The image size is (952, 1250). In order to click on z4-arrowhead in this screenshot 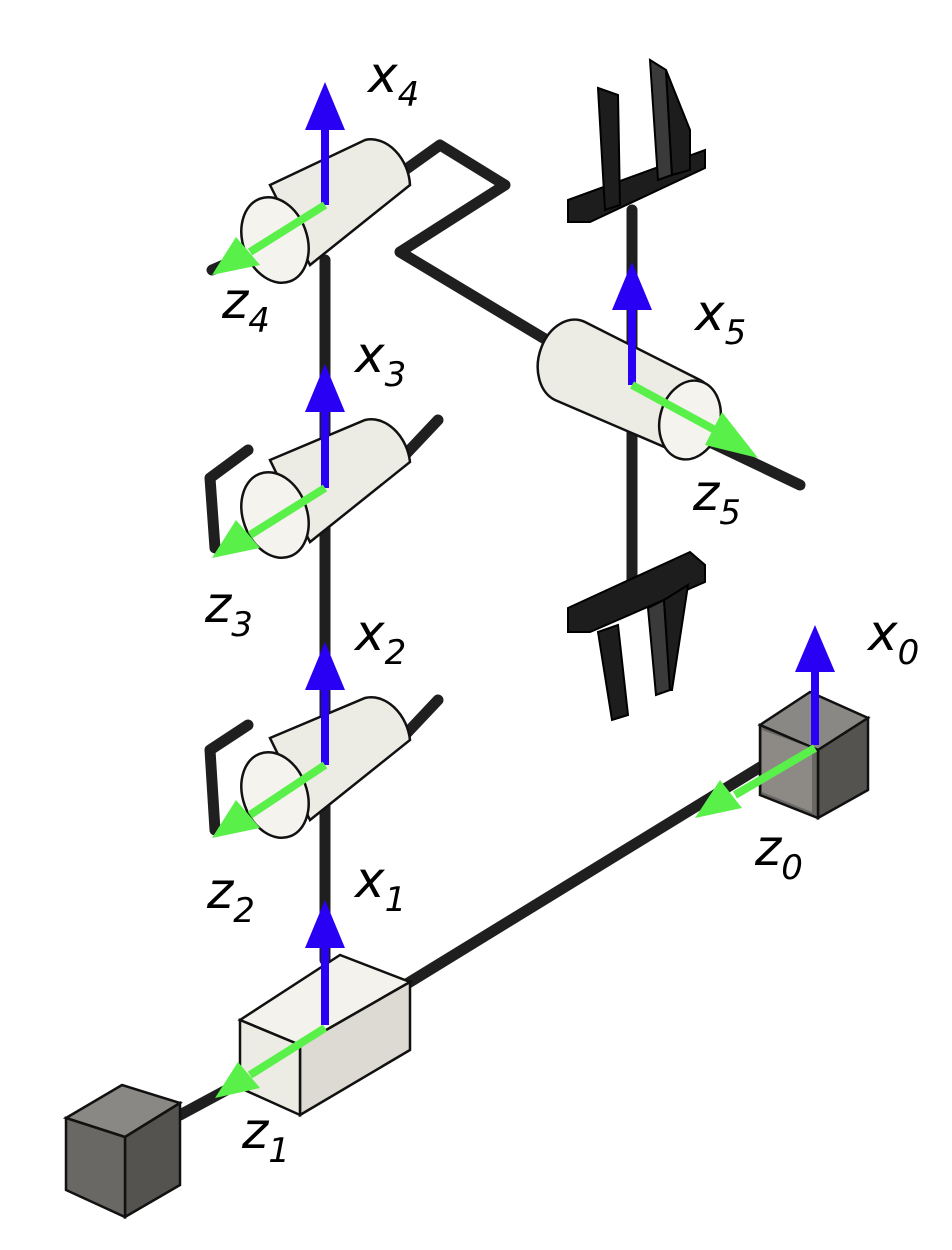, I will do `click(236, 256)`.